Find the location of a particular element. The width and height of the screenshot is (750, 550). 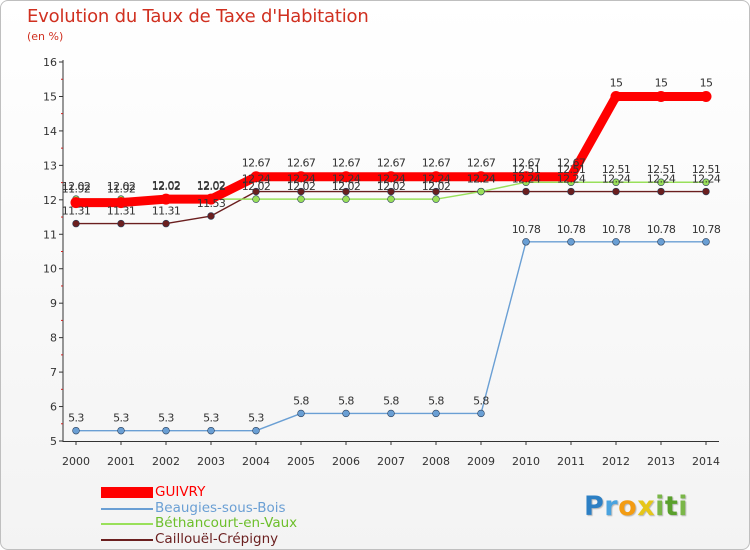

data-label-caillouel-crepigny-2003: 11.53 is located at coordinates (211, 203).